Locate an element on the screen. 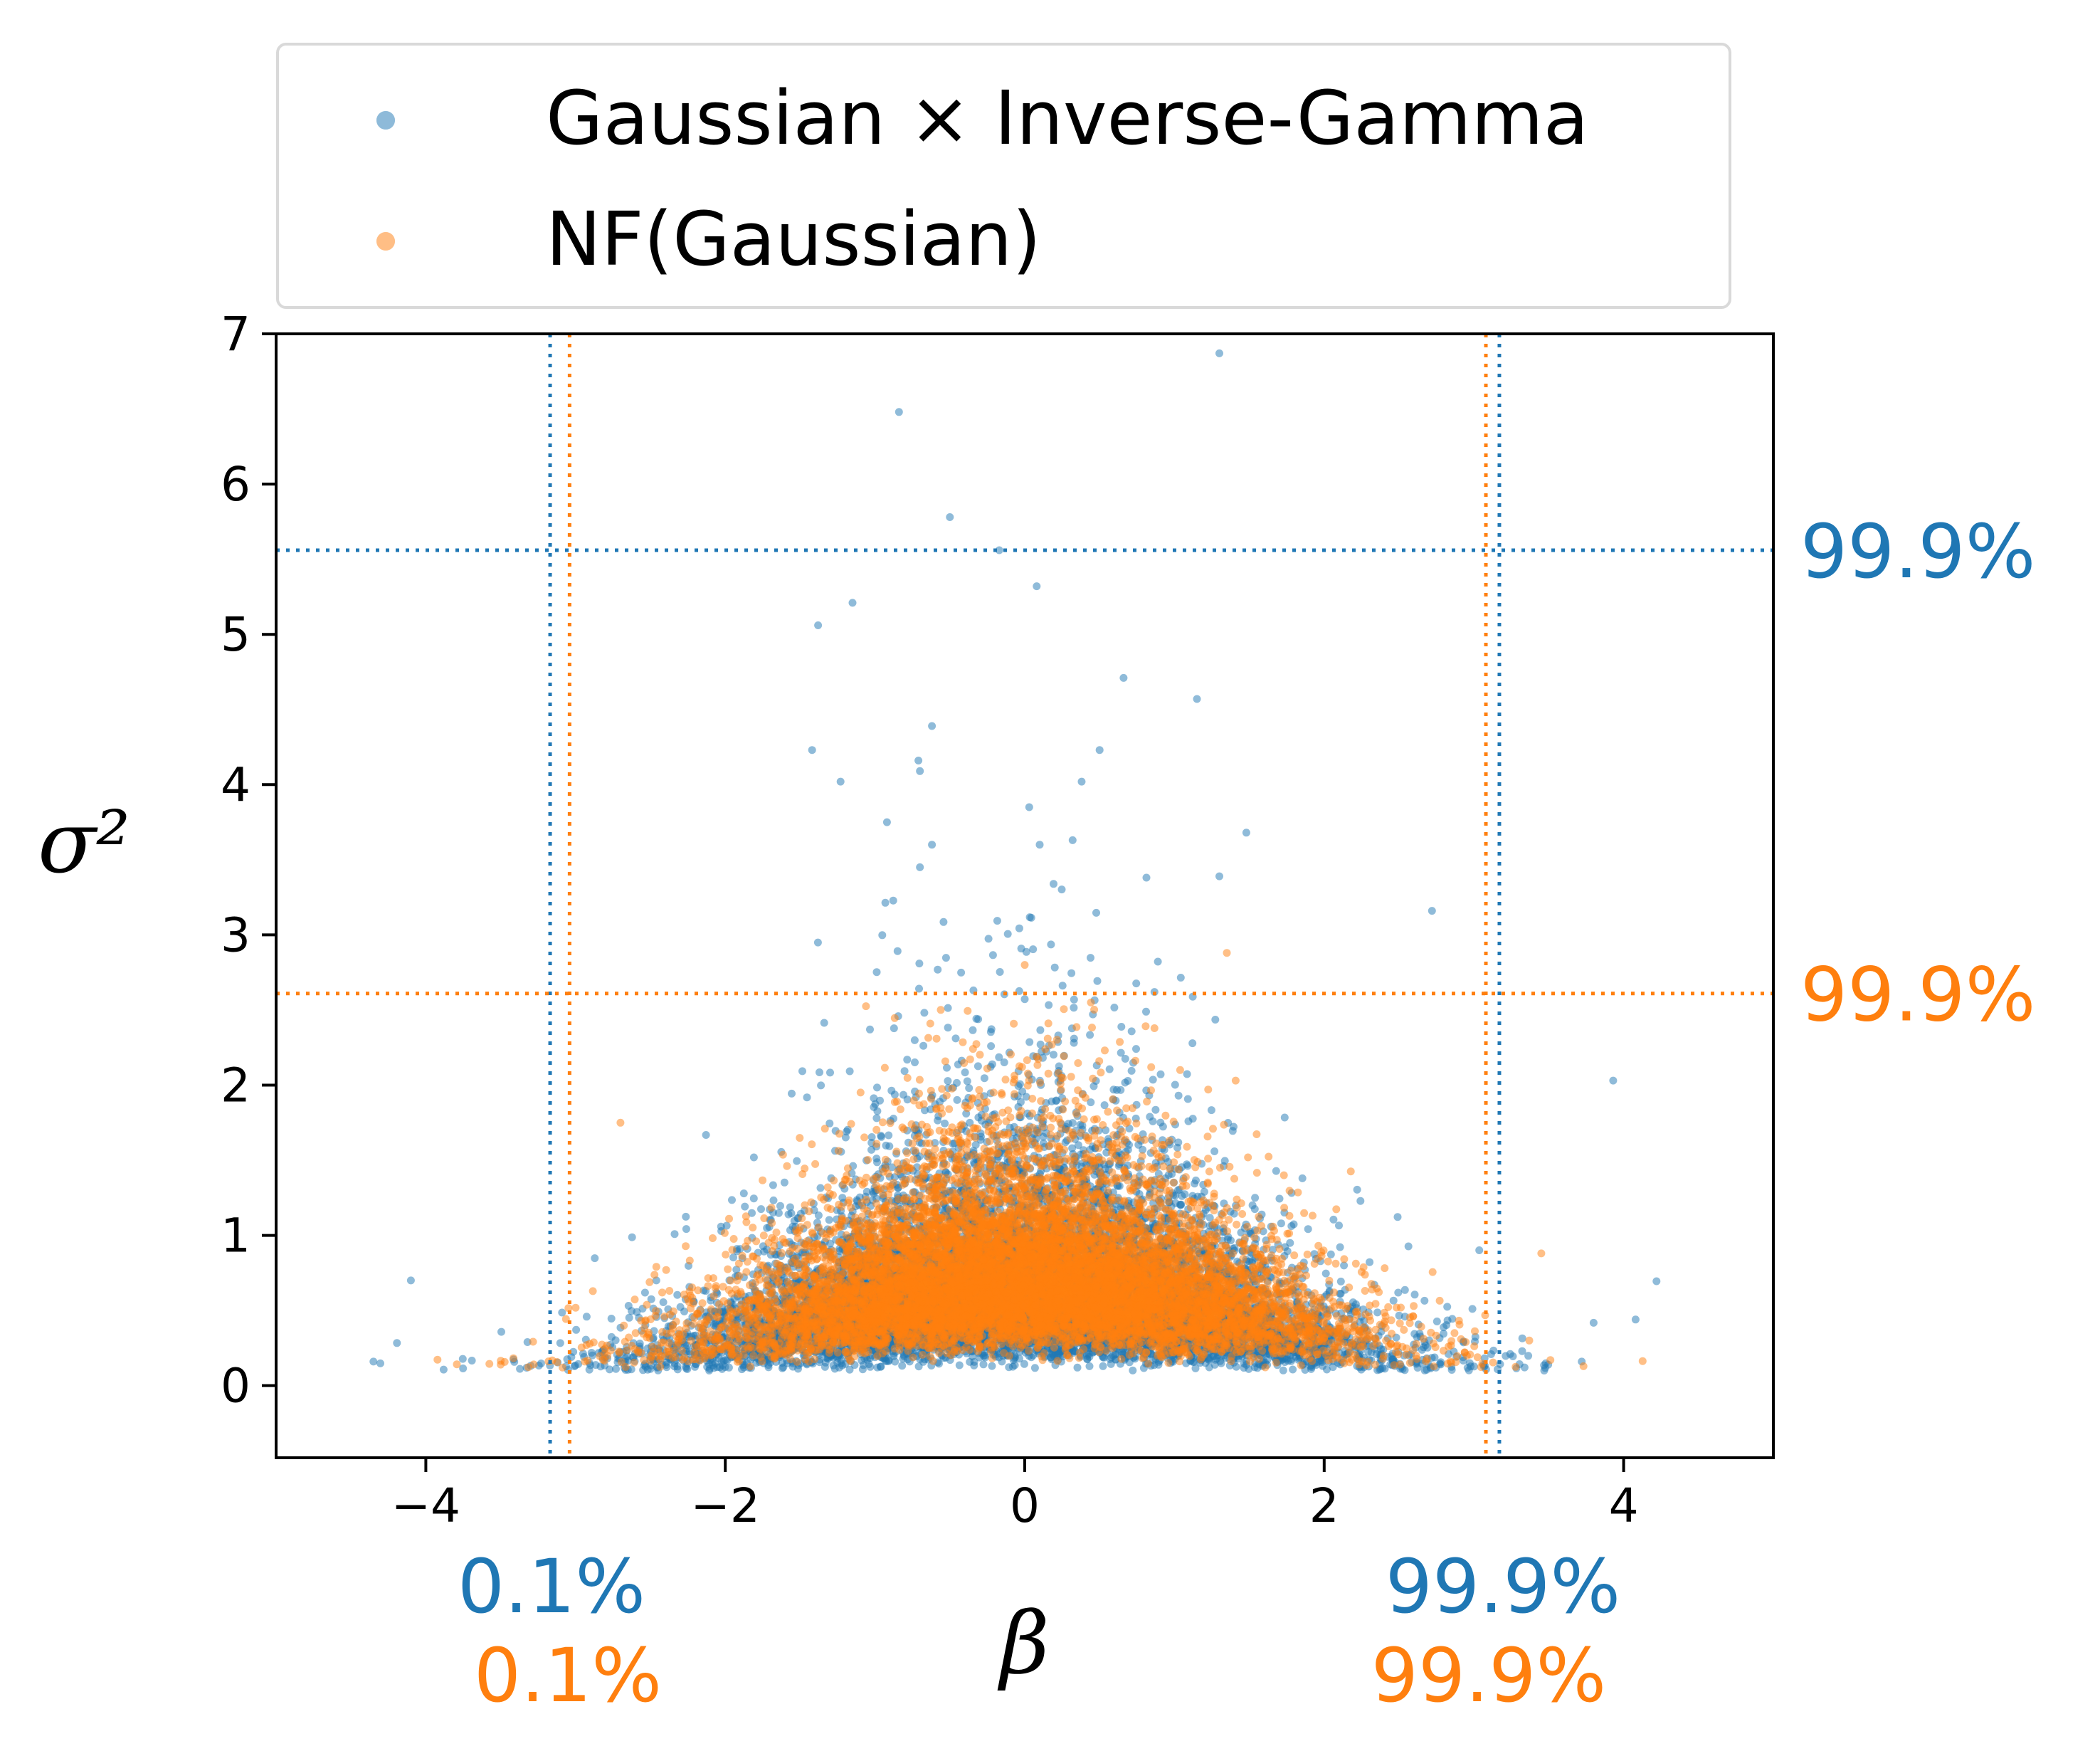  legend-marker-nf-gaussian is located at coordinates (385, 241).